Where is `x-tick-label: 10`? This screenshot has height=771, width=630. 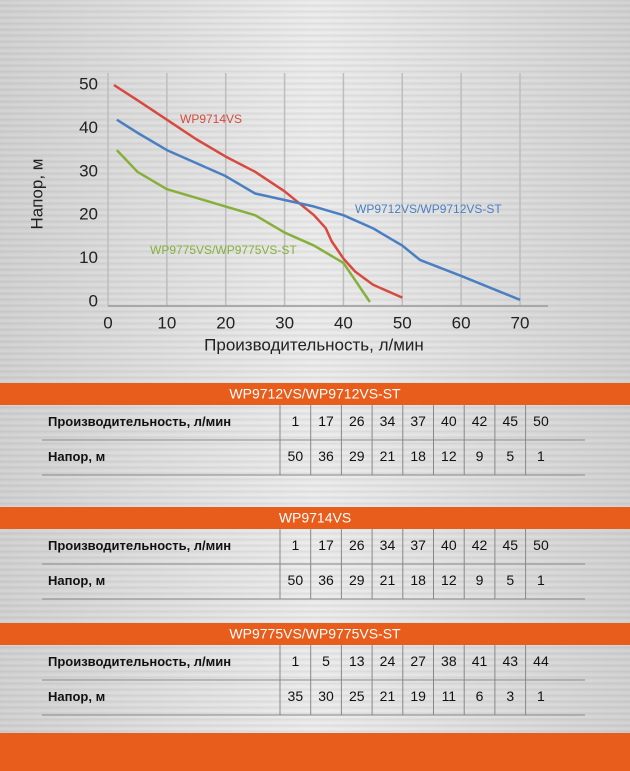
x-tick-label: 10 is located at coordinates (166, 322).